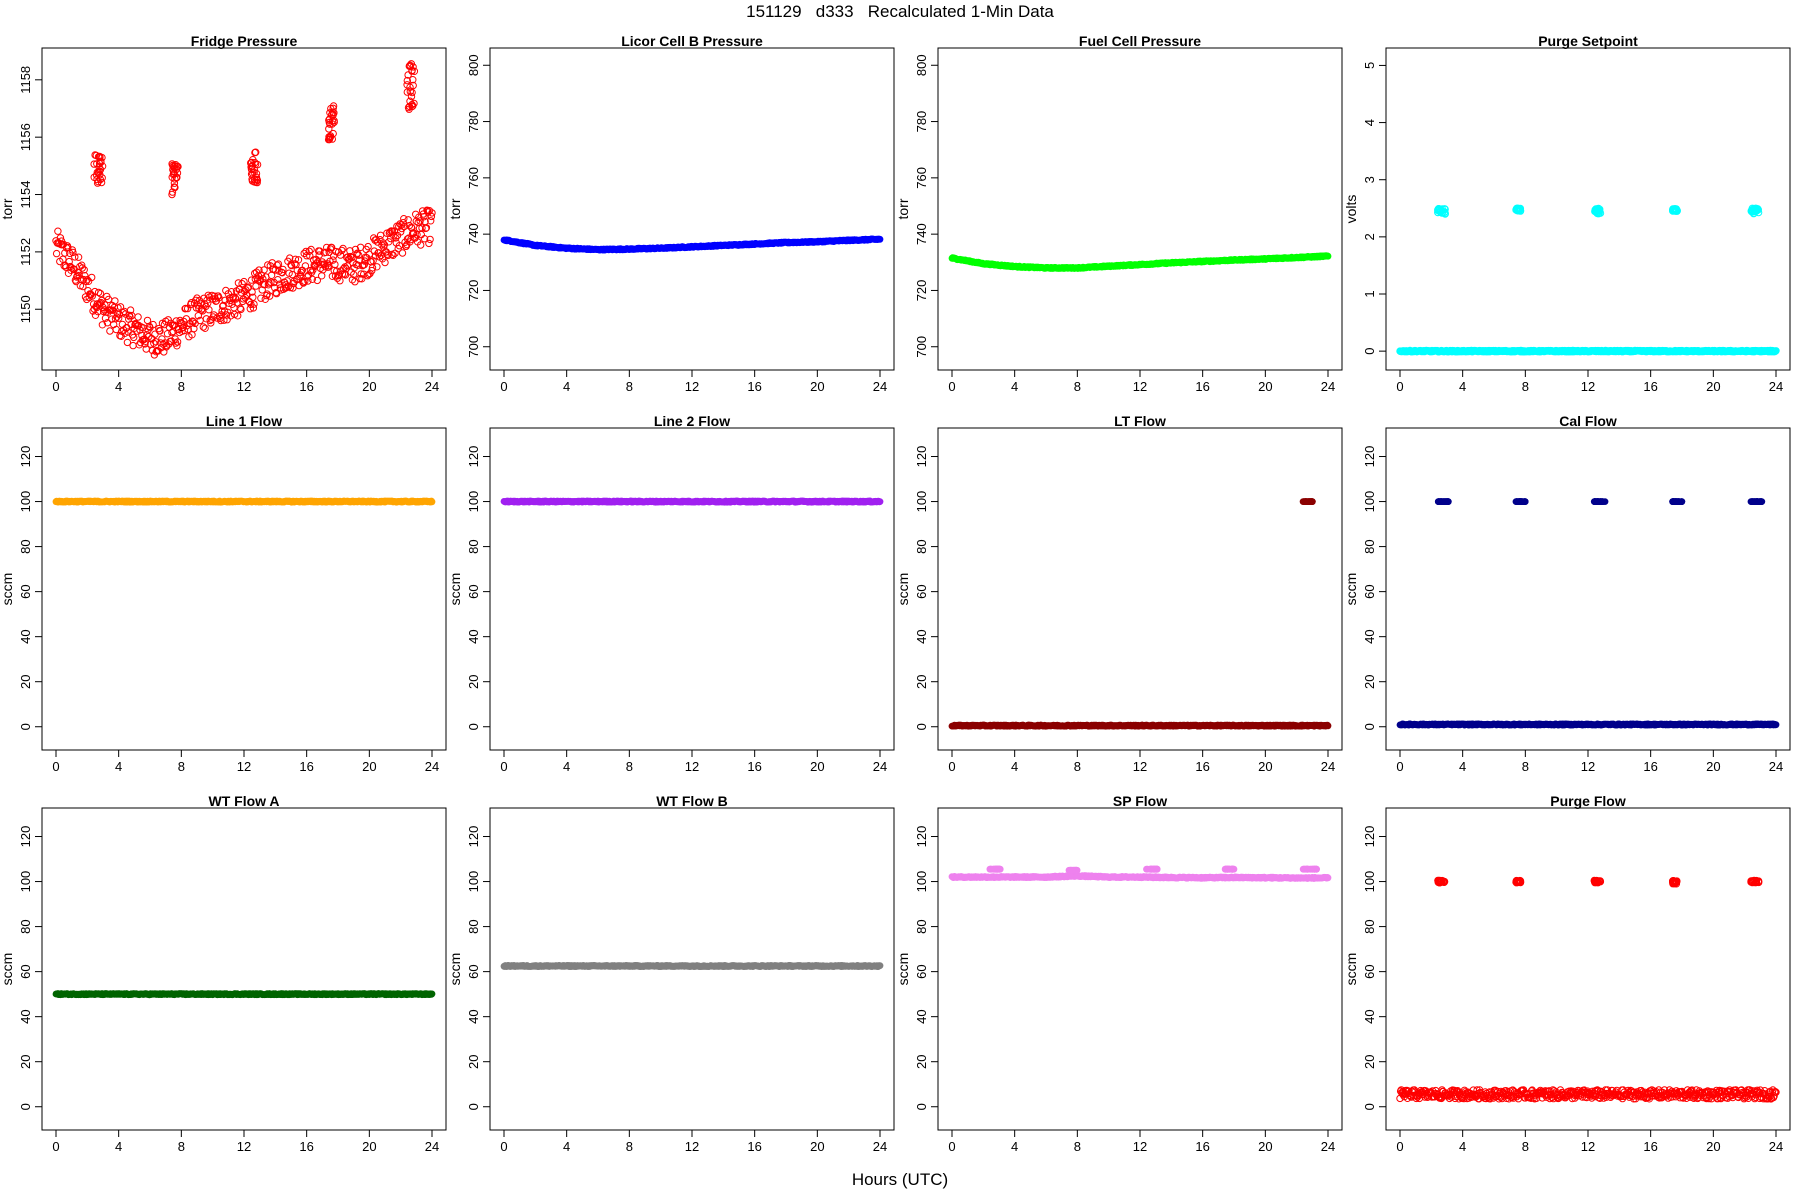 This screenshot has height=1200, width=1800. Describe the element at coordinates (25, 195) in the screenshot. I see `y-tick-label: 1154` at that location.